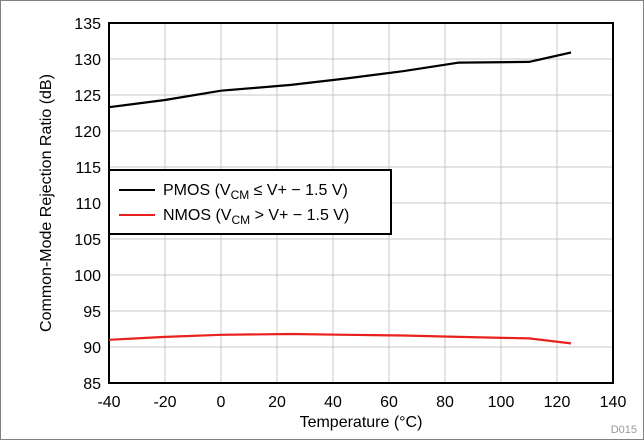 Image resolution: width=644 pixels, height=440 pixels. What do you see at coordinates (197, 215) in the screenshot?
I see `legend-label-nmos-main: NMOS (V` at bounding box center [197, 215].